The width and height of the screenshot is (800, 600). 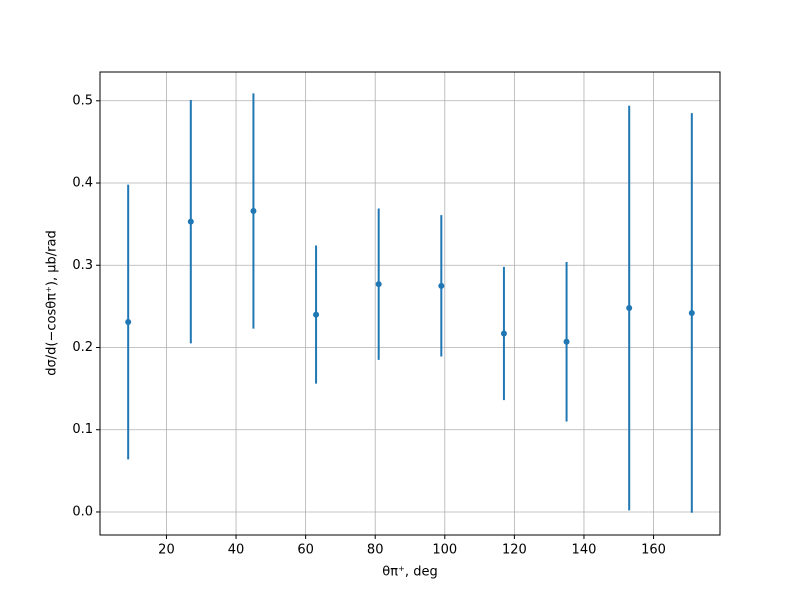 I want to click on y-tick-label: 0.5, so click(x=82, y=100).